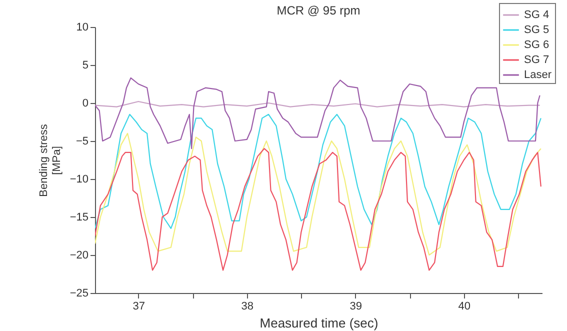  Describe the element at coordinates (538, 75) in the screenshot. I see `legend-label: Laser` at that location.